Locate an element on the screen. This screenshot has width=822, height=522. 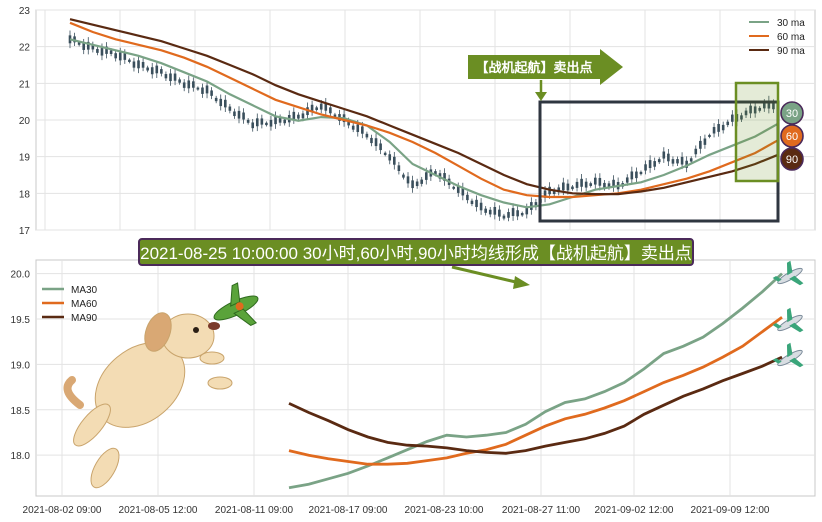
ma-marker-label: 90 is located at coordinates (792, 160).